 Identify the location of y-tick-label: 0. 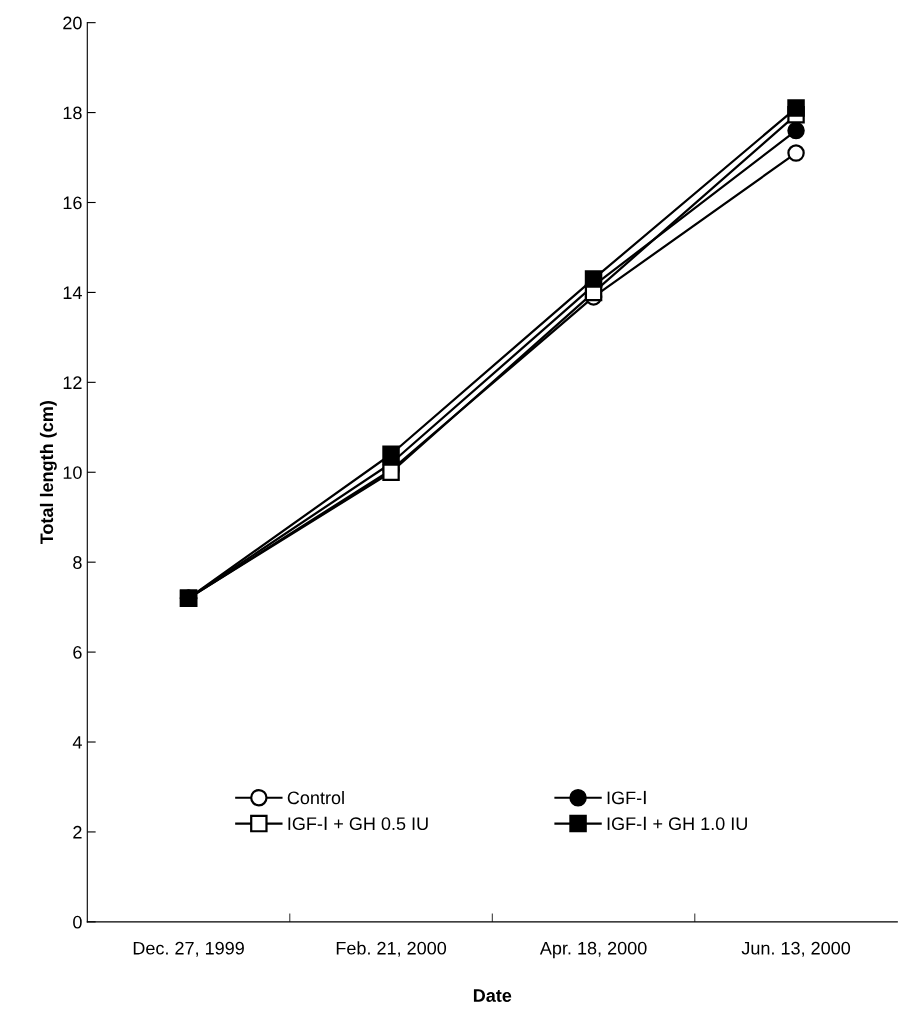
(77, 922).